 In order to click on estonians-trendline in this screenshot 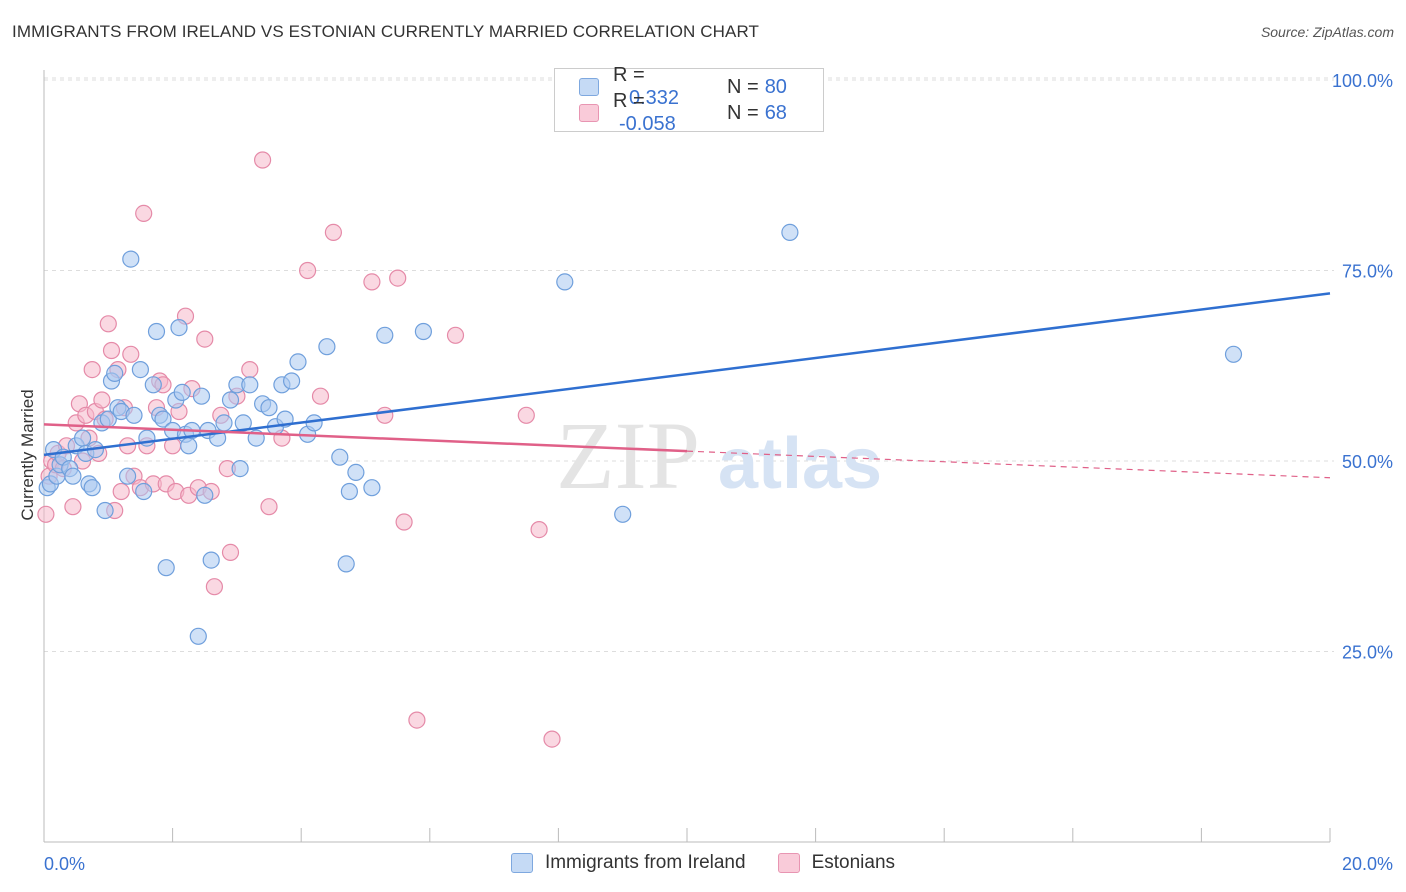, I will do `click(365, 438)`.